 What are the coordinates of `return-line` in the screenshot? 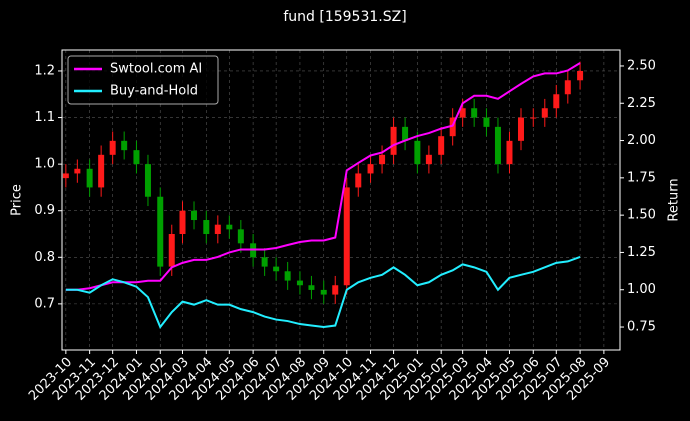 It's located at (323, 292).